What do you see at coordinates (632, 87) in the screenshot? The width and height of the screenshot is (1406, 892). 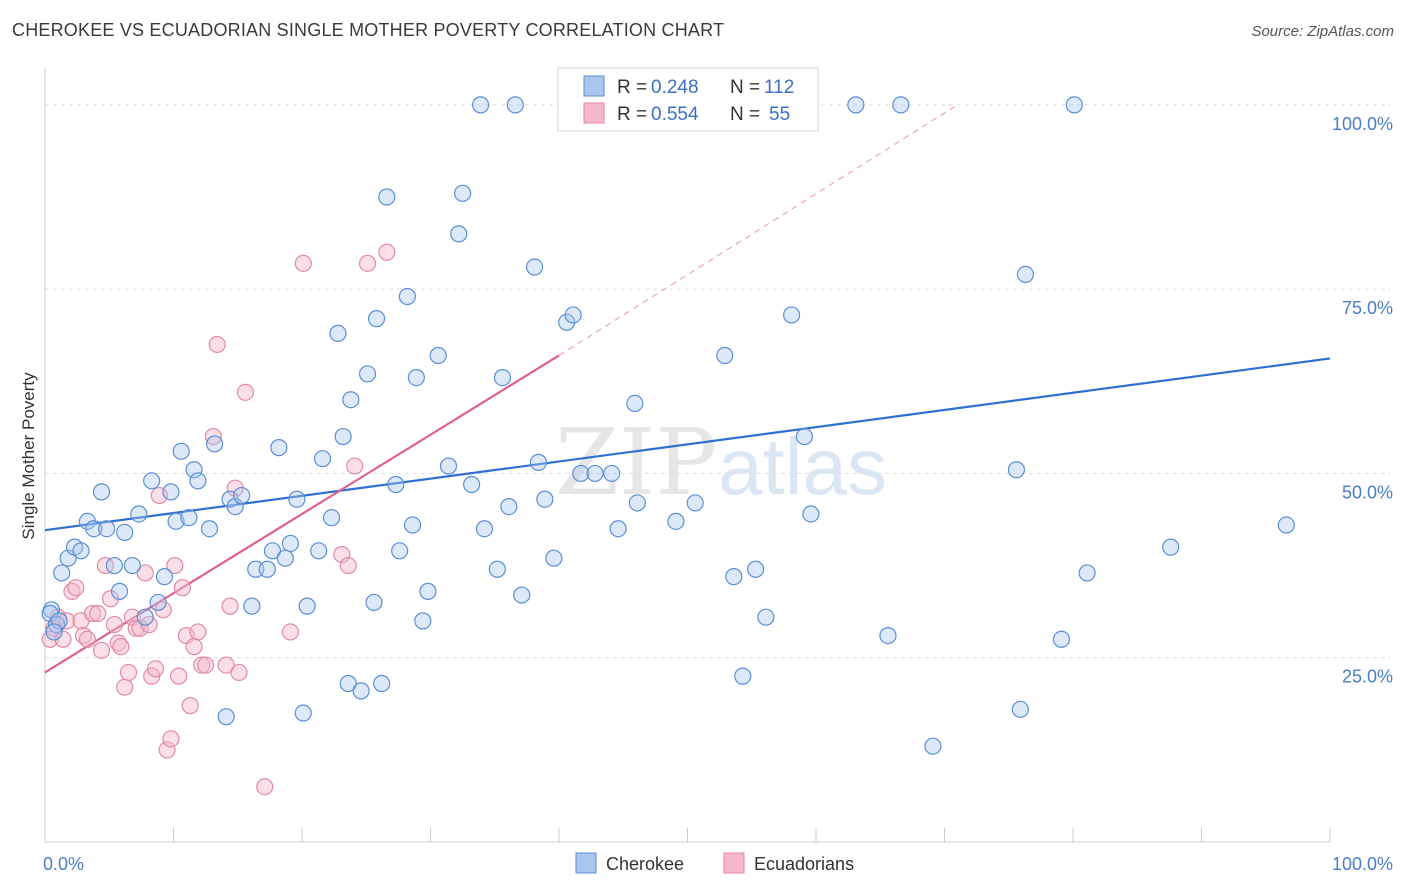 I see `legend-r-label-cherokee: R =` at bounding box center [632, 87].